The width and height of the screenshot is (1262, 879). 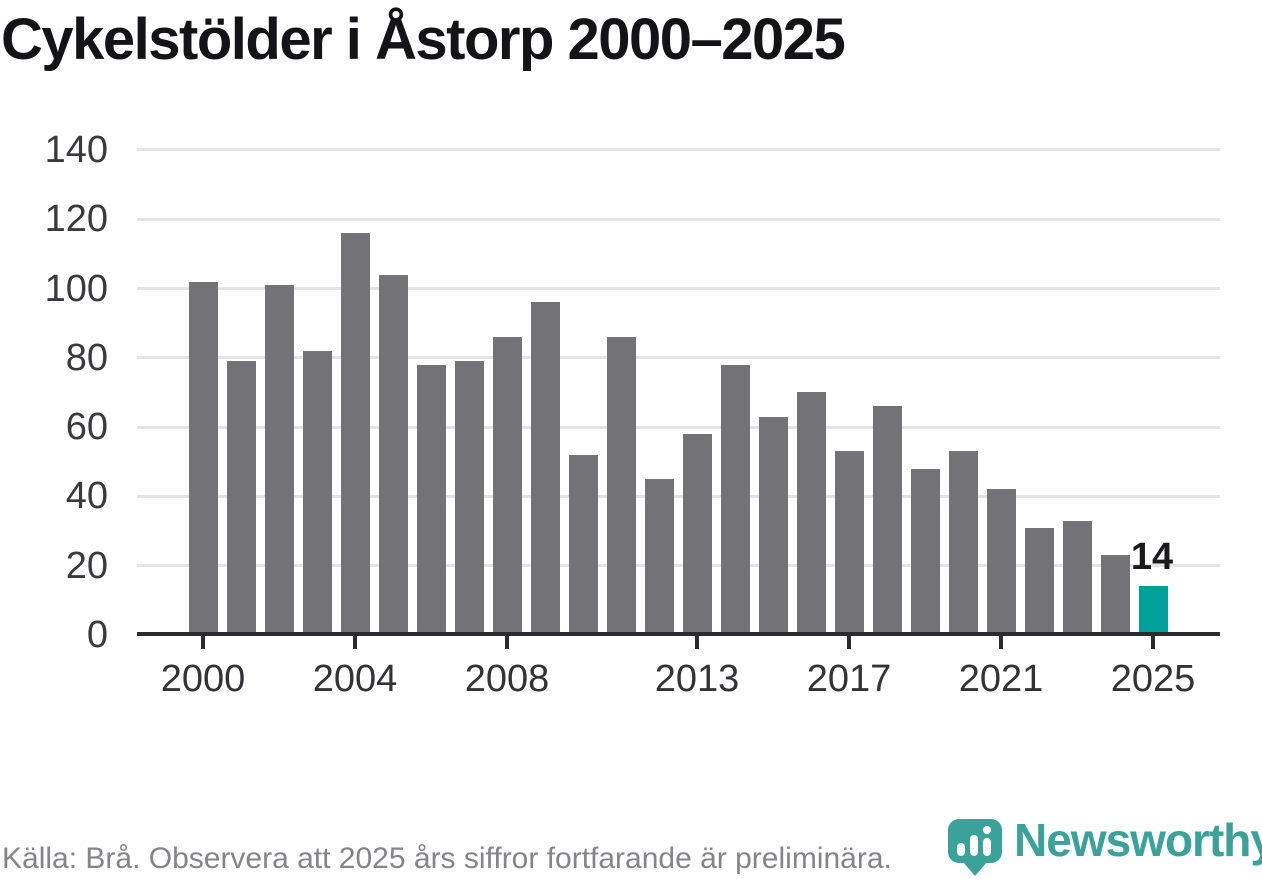 I want to click on x-tick-label-2021: 2021, so click(x=1001, y=679).